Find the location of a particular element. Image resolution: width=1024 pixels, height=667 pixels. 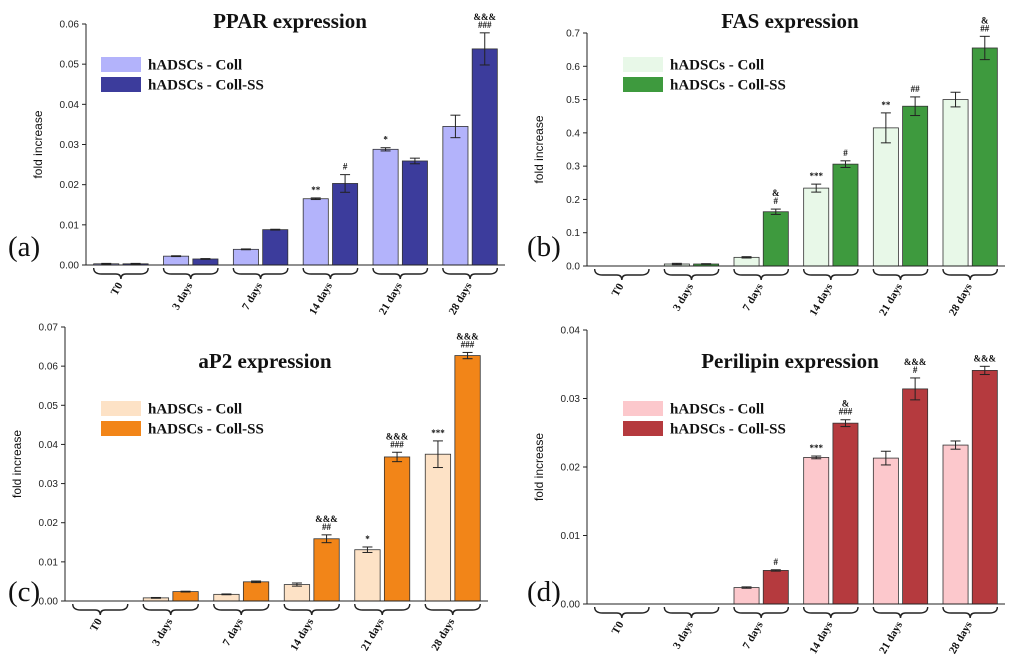

significance-label: ** is located at coordinates (886, 105).